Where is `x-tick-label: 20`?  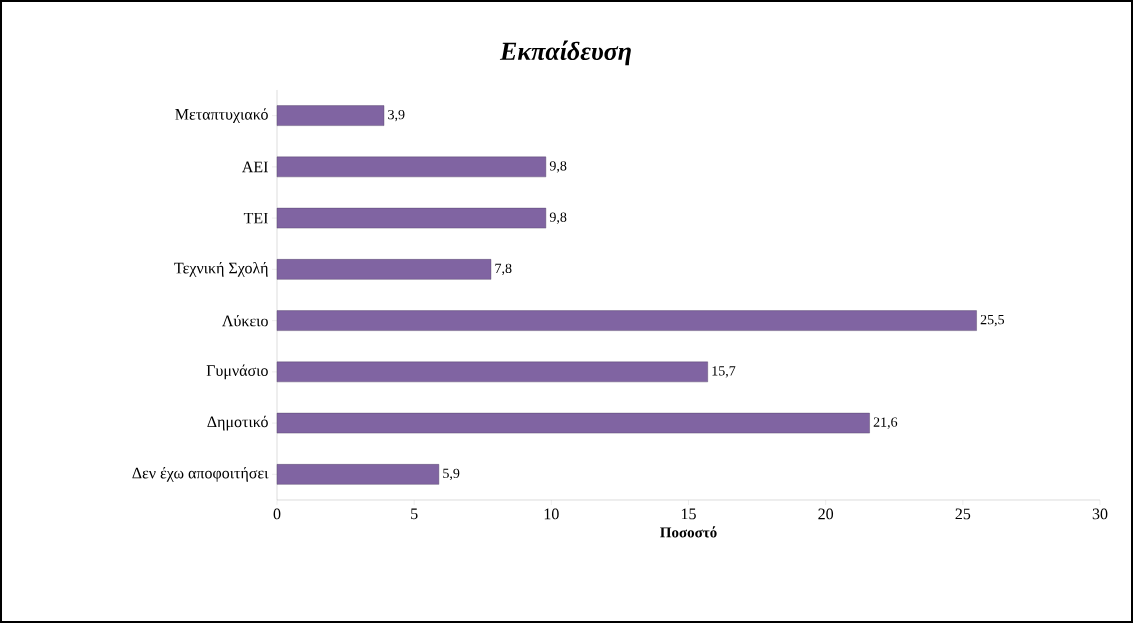 x-tick-label: 20 is located at coordinates (826, 514).